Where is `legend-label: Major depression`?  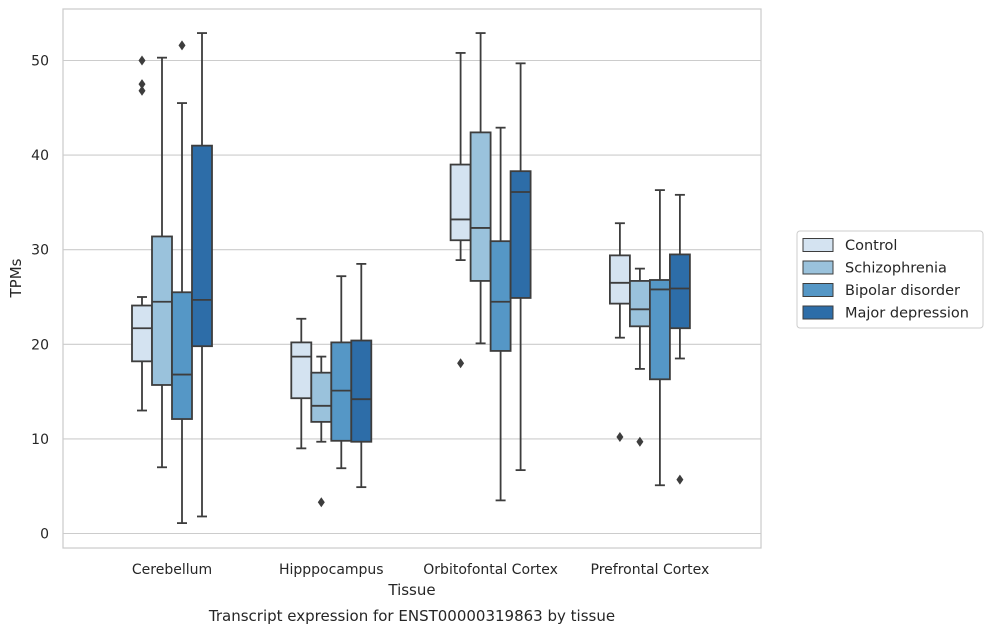
legend-label: Major depression is located at coordinates (907, 314).